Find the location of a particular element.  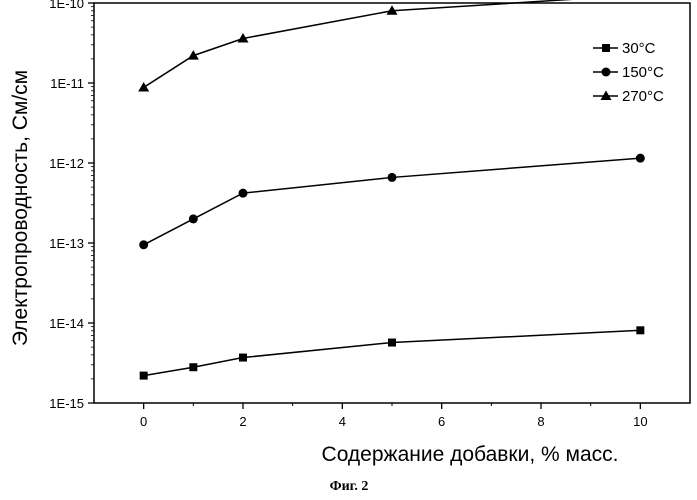

legend-label: 30°C is located at coordinates (639, 48).